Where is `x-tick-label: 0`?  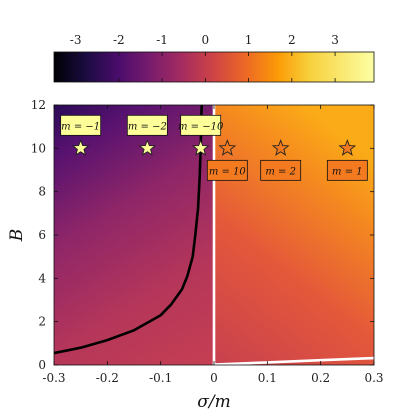 x-tick-label: 0 is located at coordinates (214, 378).